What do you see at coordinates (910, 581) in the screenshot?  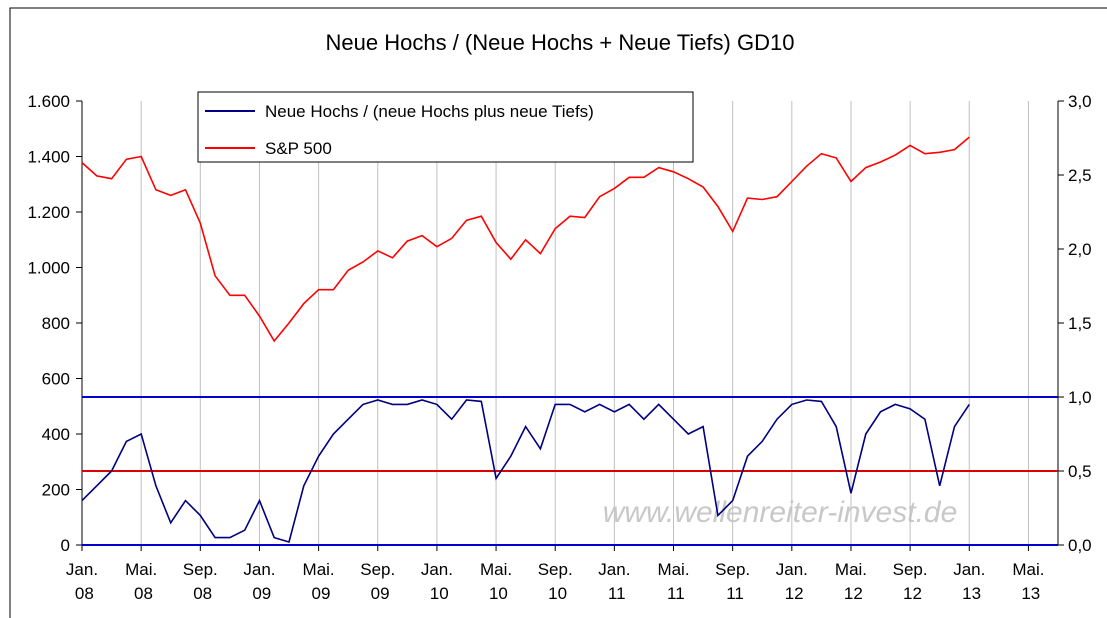 I see `x-tick-label: Sep. 12` at bounding box center [910, 581].